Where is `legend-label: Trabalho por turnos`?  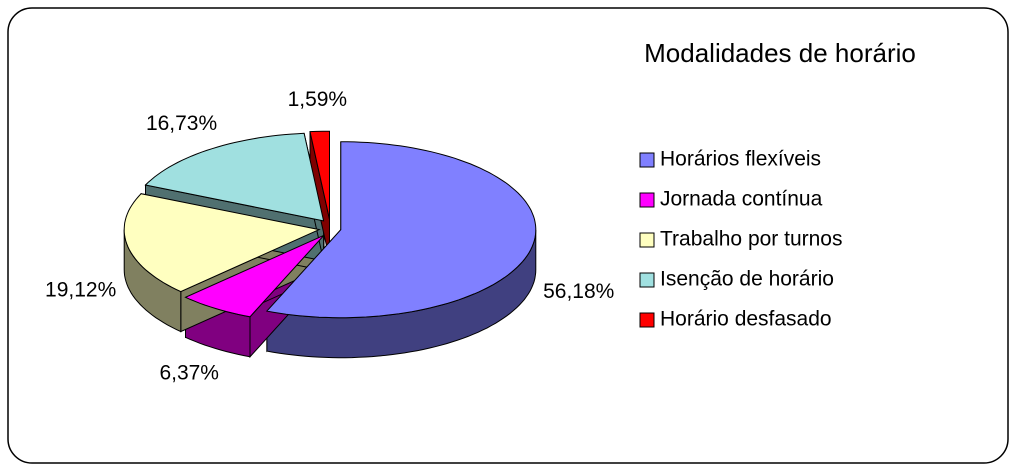
legend-label: Trabalho por turnos is located at coordinates (751, 239).